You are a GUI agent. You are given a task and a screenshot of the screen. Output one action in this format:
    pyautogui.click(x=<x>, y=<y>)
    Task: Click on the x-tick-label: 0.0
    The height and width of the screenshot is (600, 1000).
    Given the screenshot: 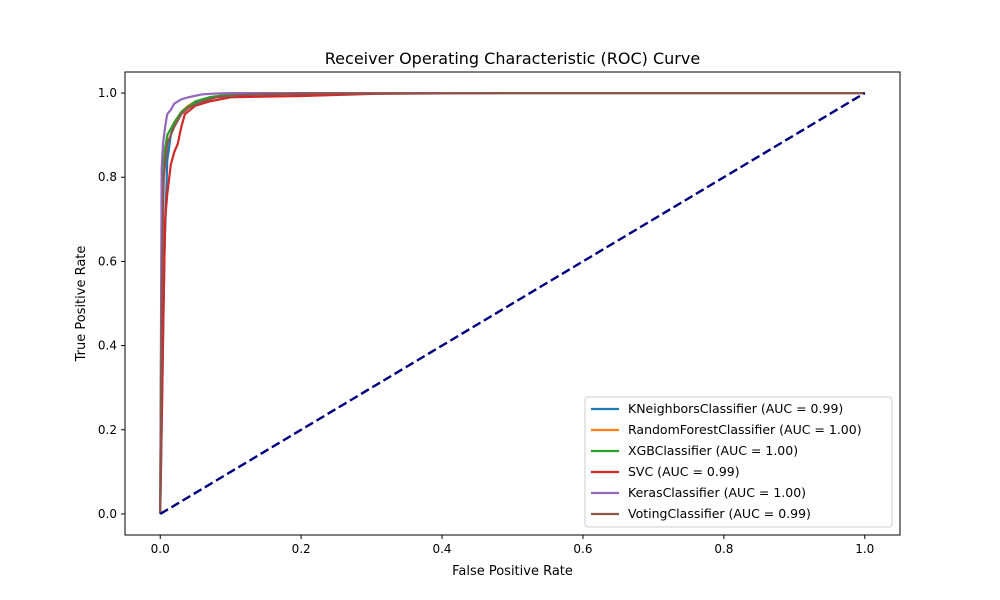 What is the action you would take?
    pyautogui.click(x=160, y=549)
    